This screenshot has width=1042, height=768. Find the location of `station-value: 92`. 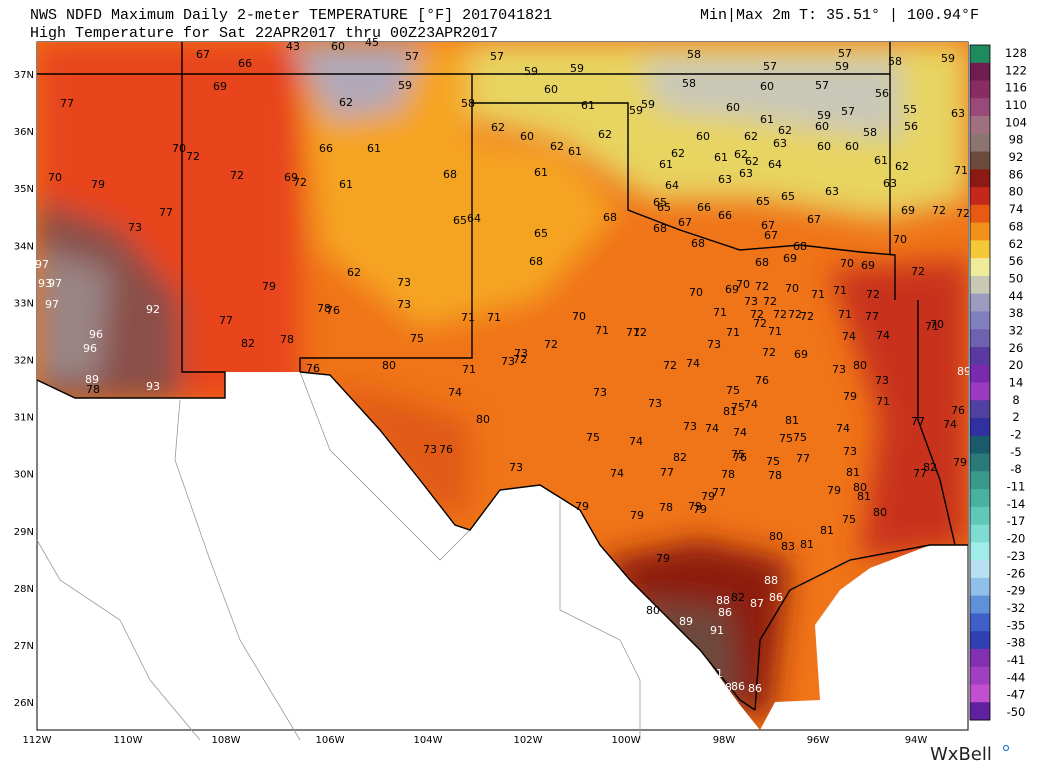

station-value: 92 is located at coordinates (153, 309).